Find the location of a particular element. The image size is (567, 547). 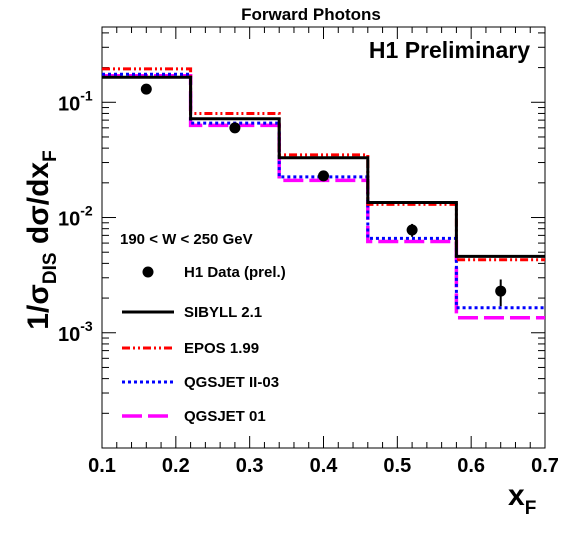

x-axis-label: xF is located at coordinates (522, 499).